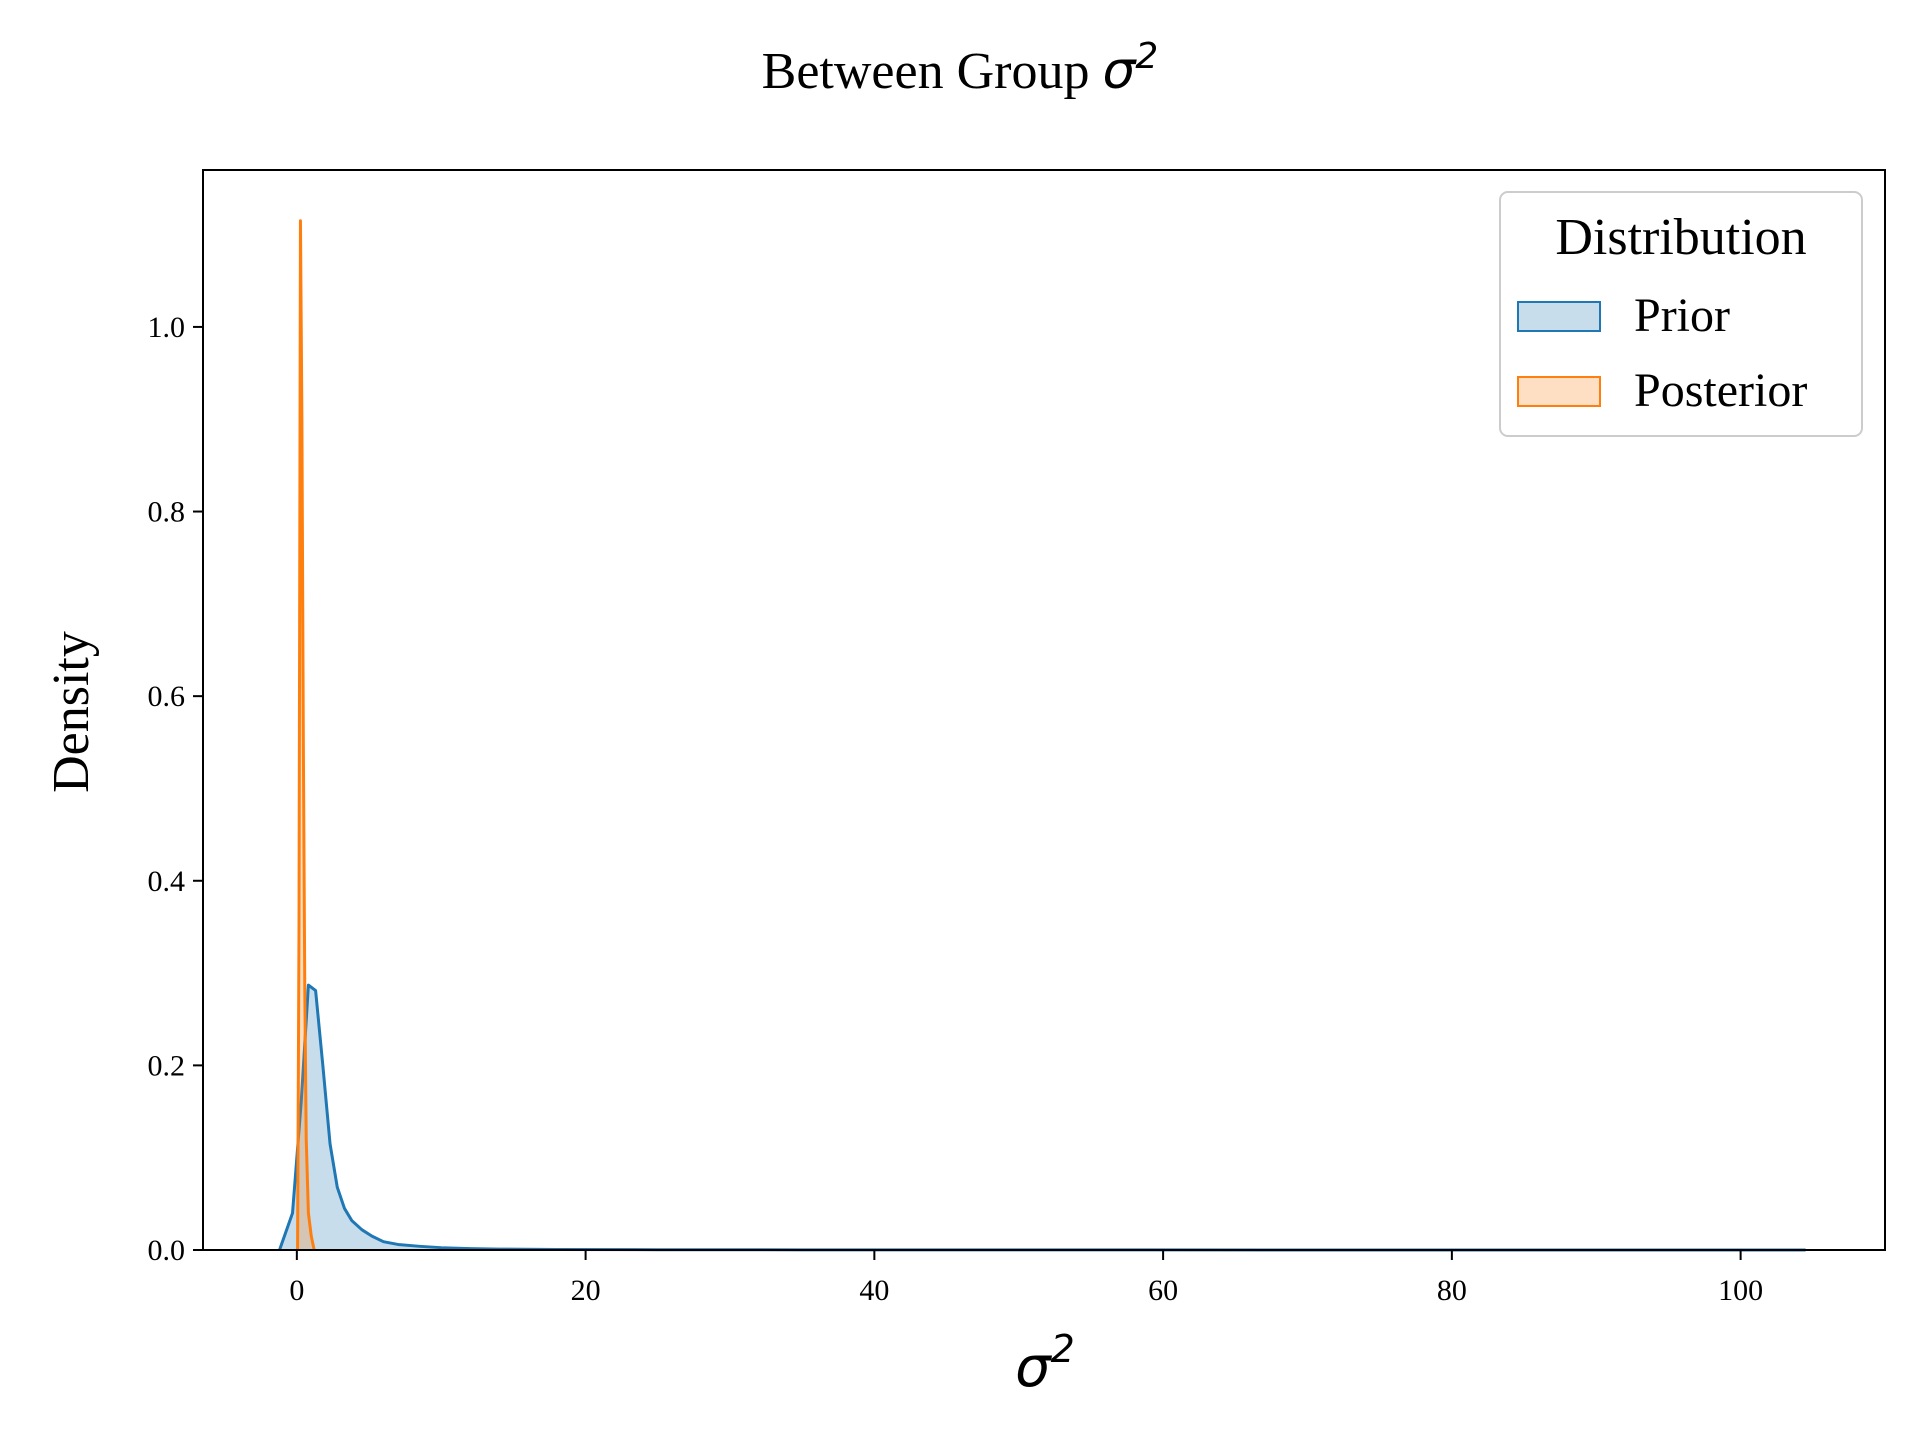  I want to click on y-tick-label: 0.2, so click(167, 1065).